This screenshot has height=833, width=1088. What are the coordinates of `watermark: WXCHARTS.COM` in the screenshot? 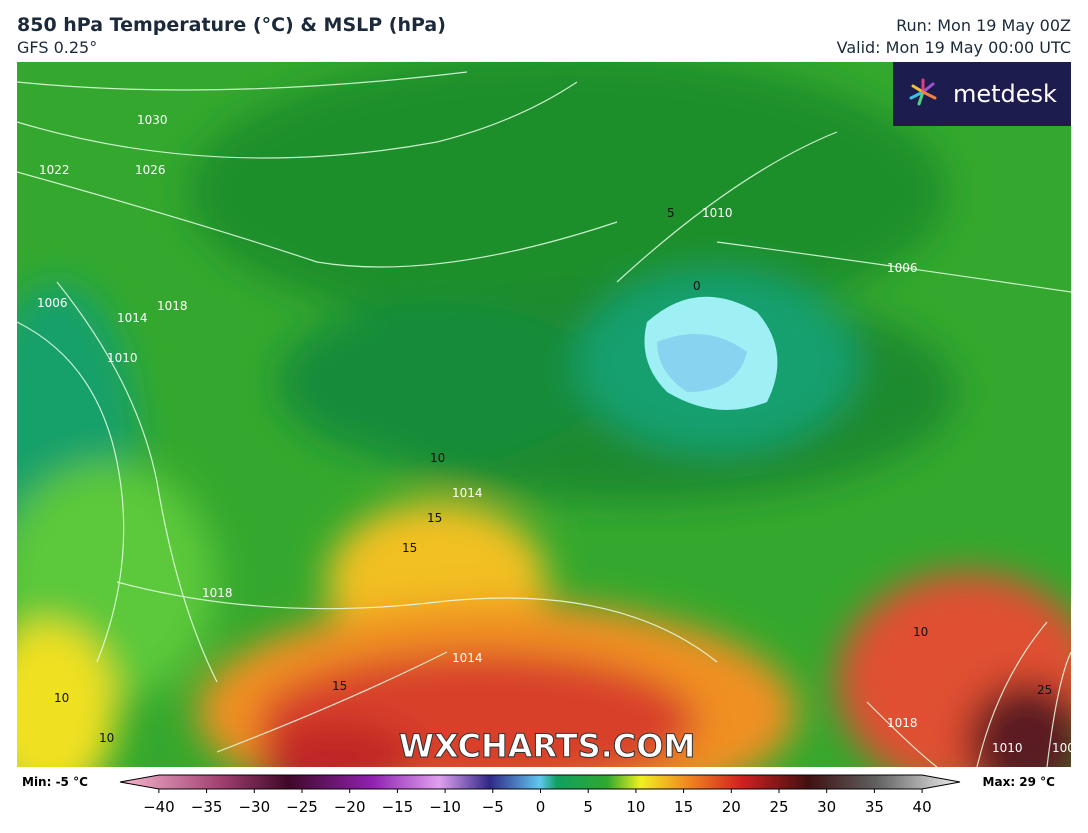 It's located at (547, 746).